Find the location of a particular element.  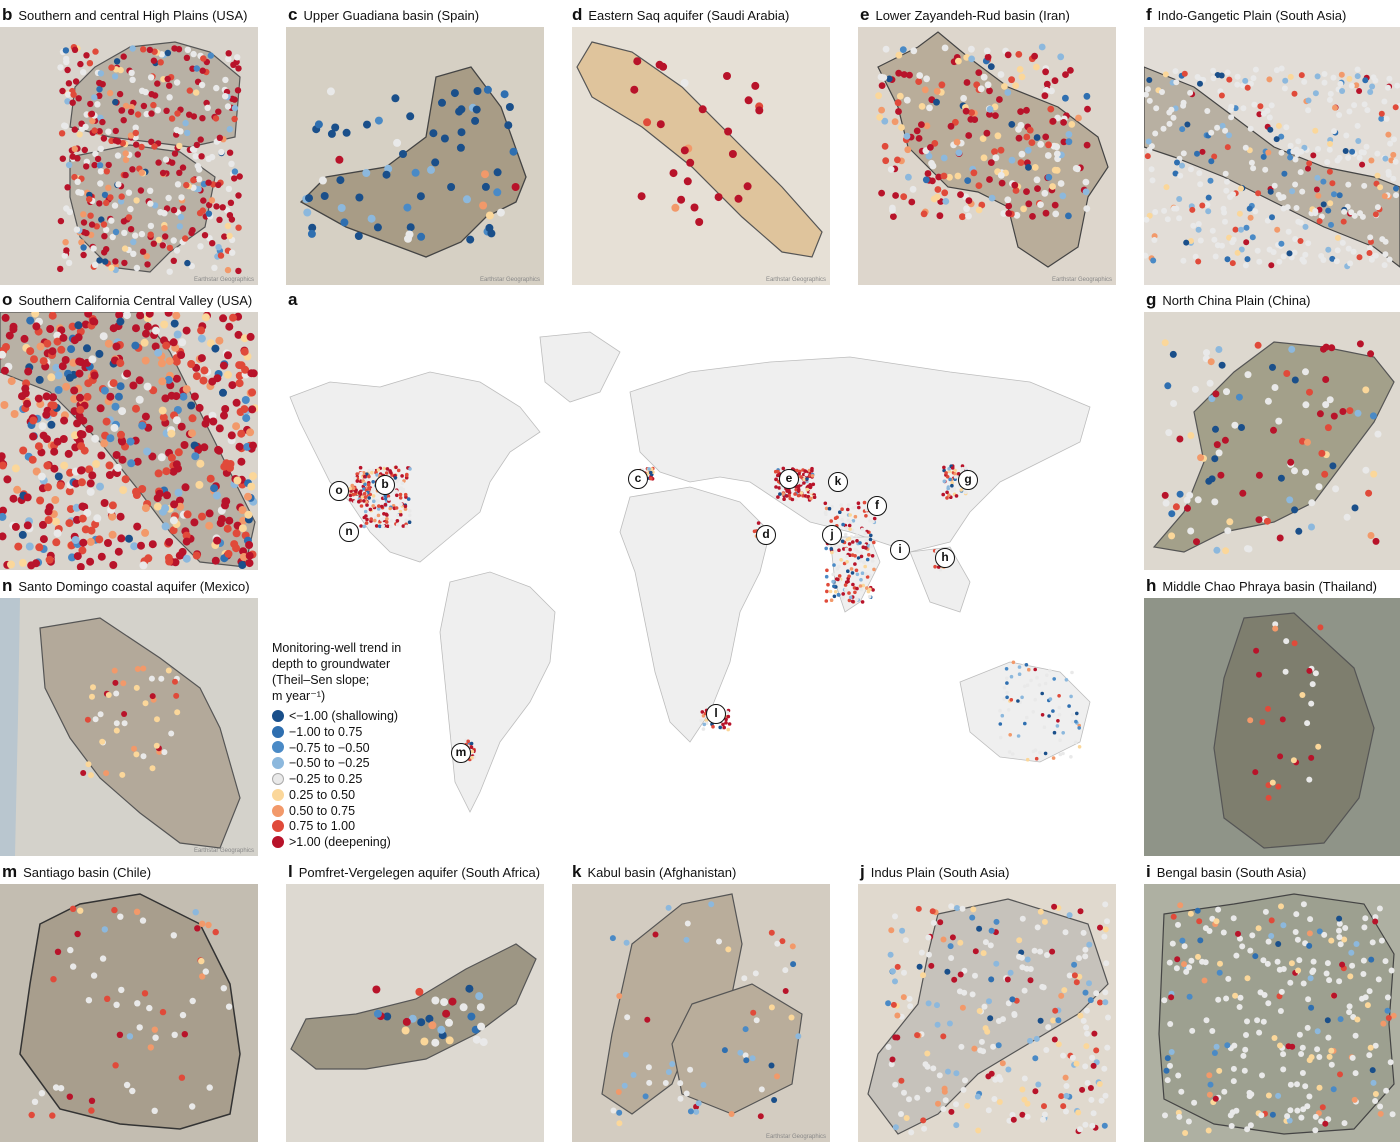

map-marker-f: f is located at coordinates (877, 506).